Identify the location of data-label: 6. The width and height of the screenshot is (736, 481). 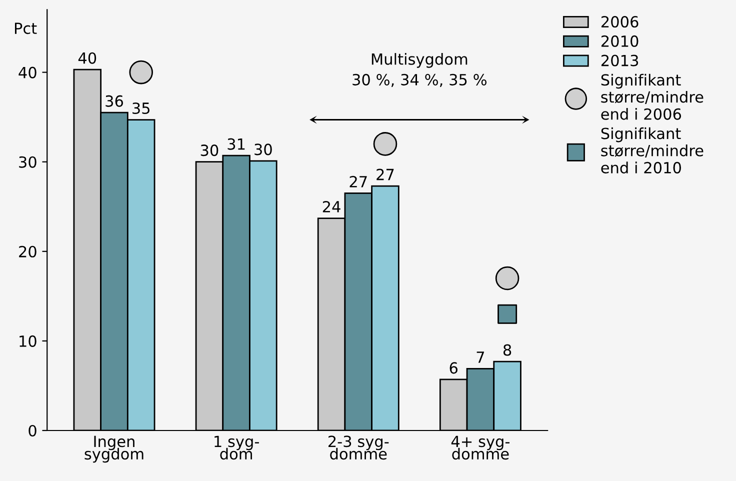
(454, 368).